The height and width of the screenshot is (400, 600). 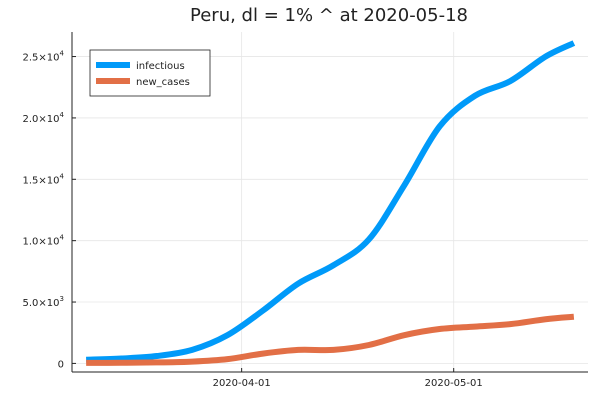 I want to click on y-tick-label: 2.0×104, so click(x=44, y=118).